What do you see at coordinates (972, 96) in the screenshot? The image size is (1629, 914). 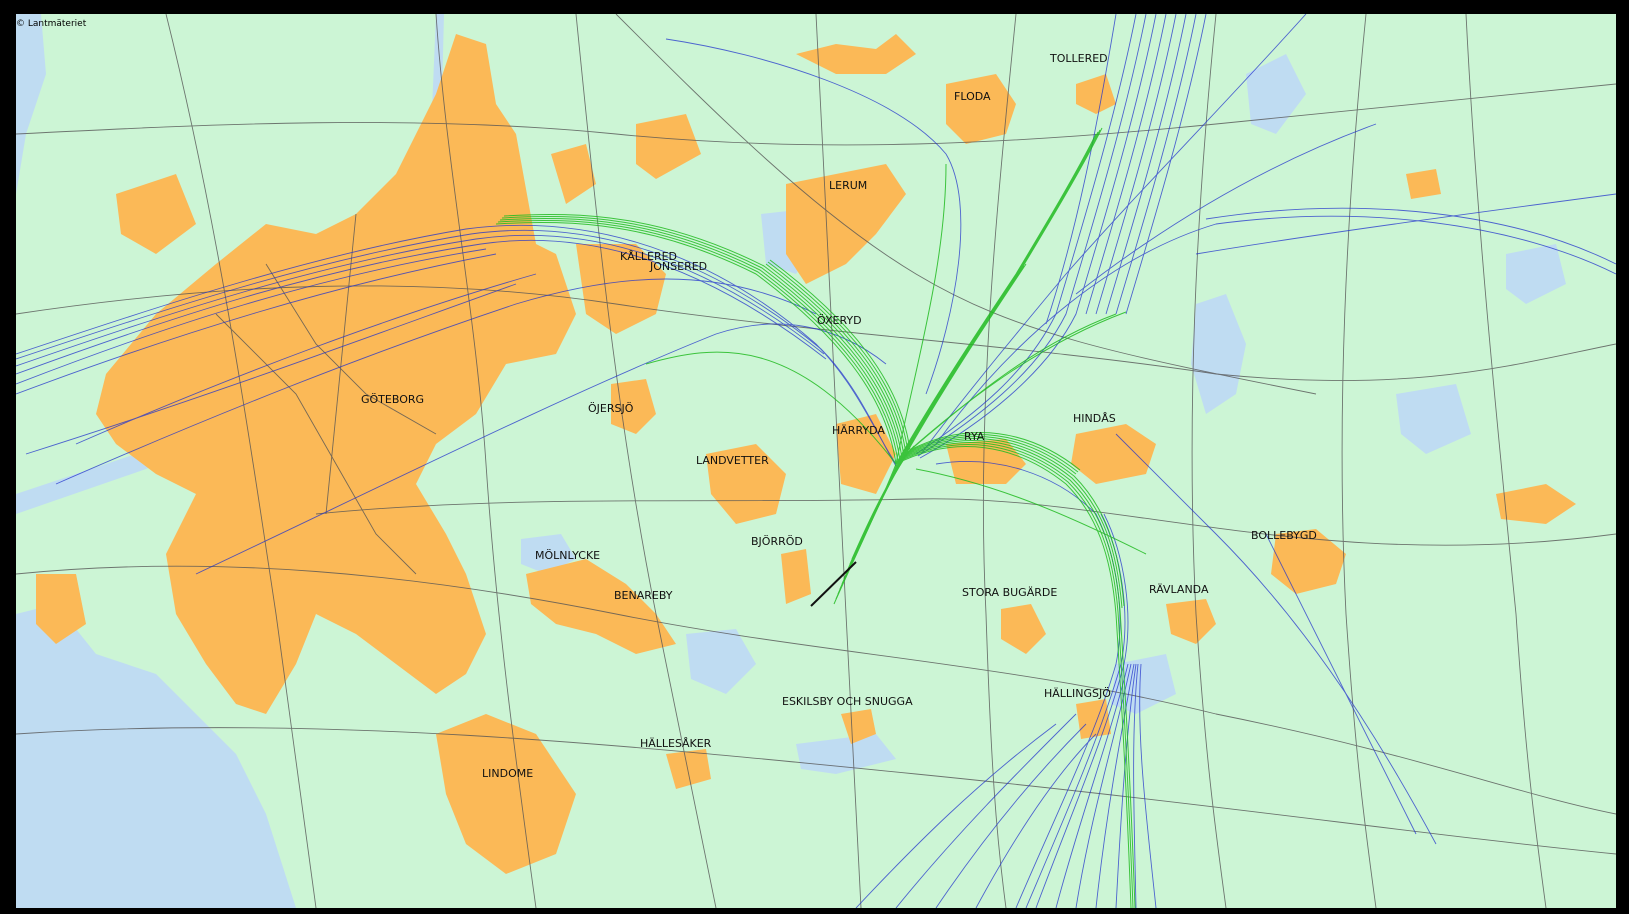 I see `place-floda: FLODA` at bounding box center [972, 96].